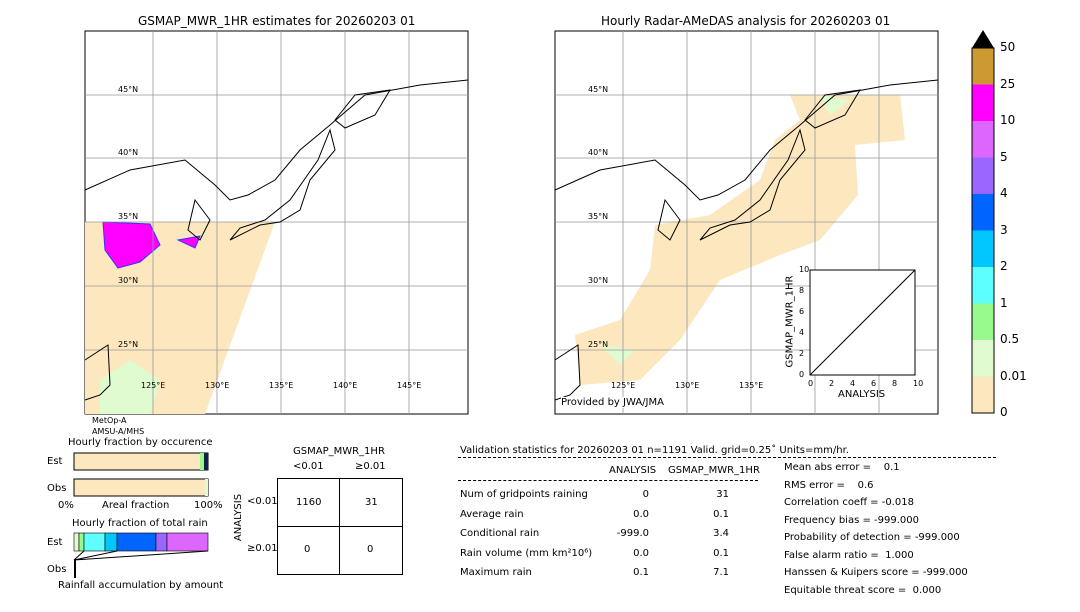  What do you see at coordinates (55, 542) in the screenshot?
I see `tr-est-label: Est` at bounding box center [55, 542].